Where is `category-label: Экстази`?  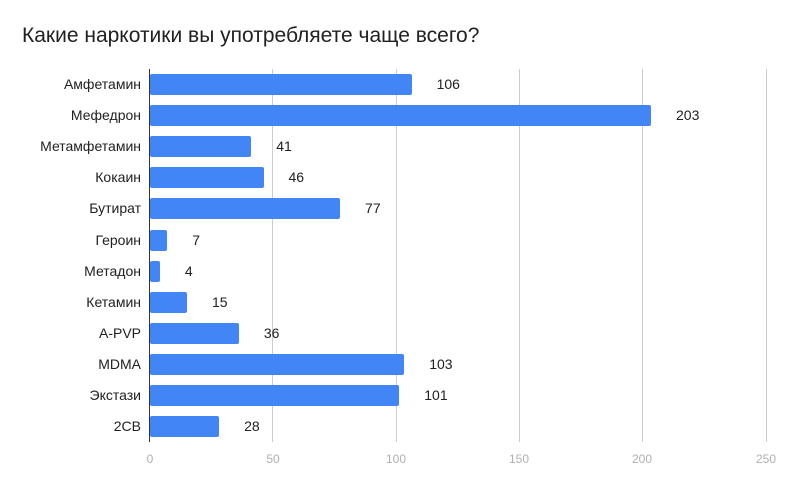 category-label: Экстази is located at coordinates (115, 395).